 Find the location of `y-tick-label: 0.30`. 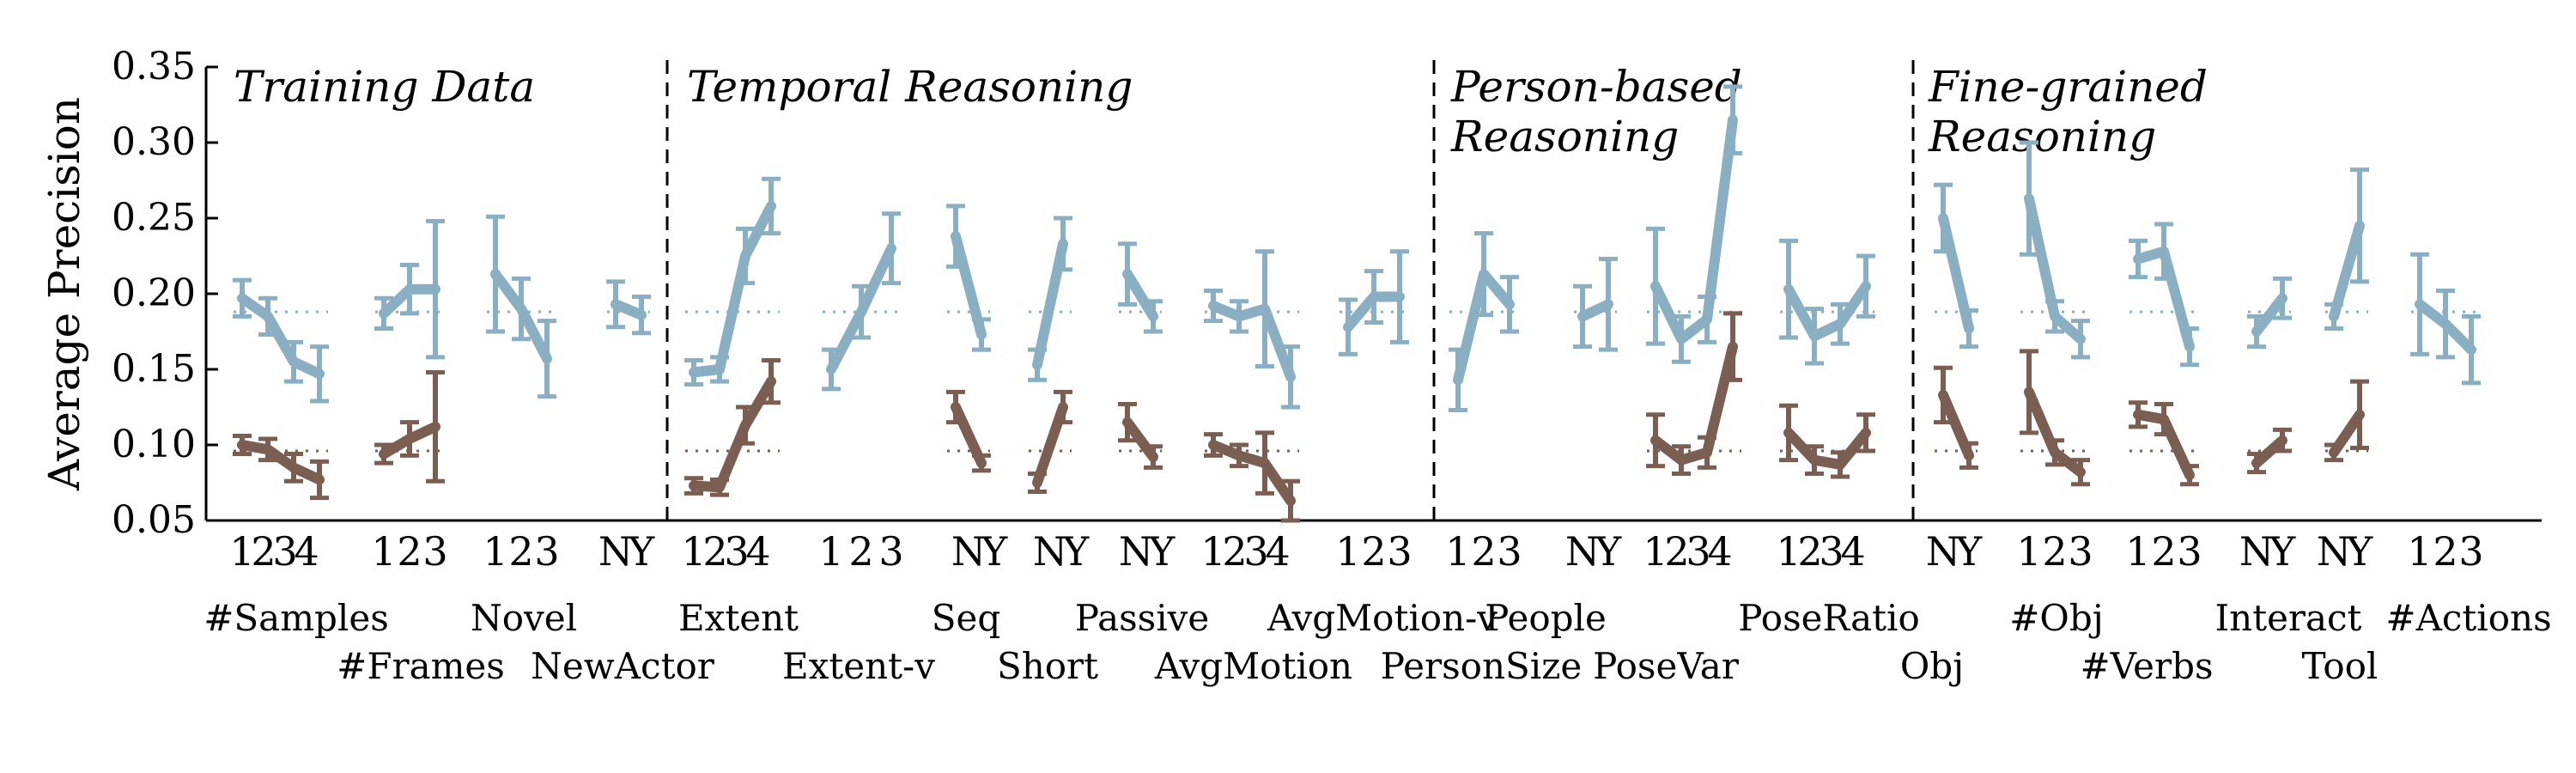

y-tick-label: 0.30 is located at coordinates (154, 142).